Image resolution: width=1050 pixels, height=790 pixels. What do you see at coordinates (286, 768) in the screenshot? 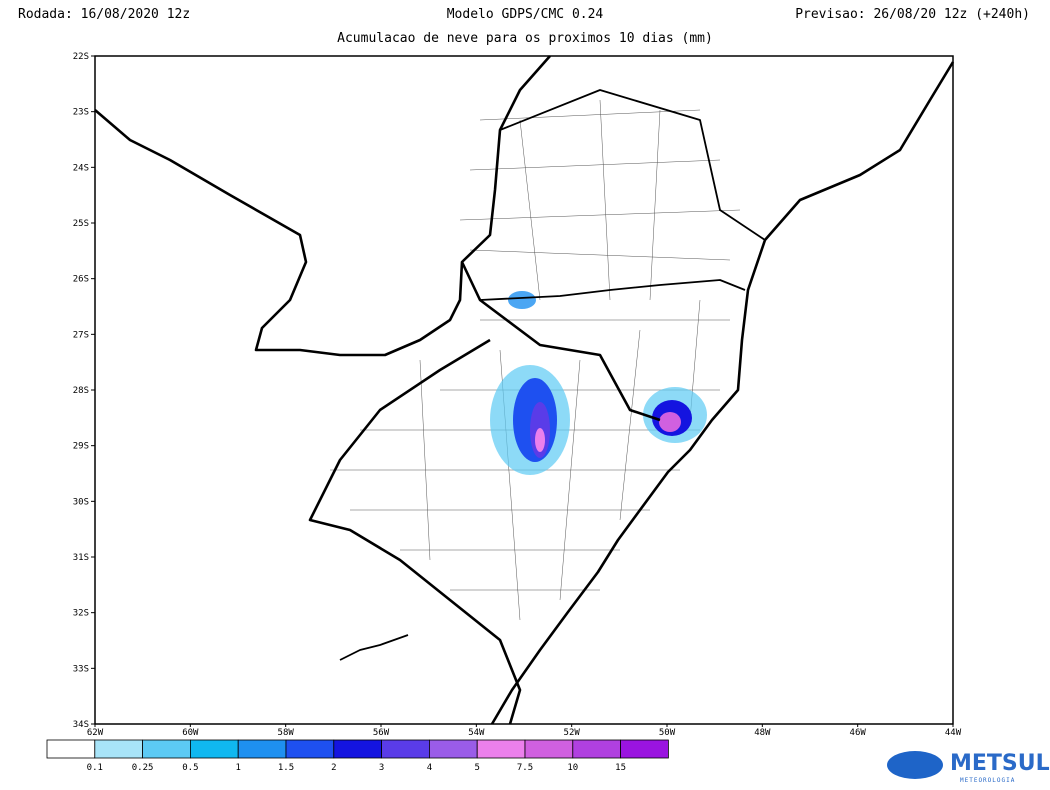
I see `colorbar-label: 1.5` at bounding box center [286, 768].